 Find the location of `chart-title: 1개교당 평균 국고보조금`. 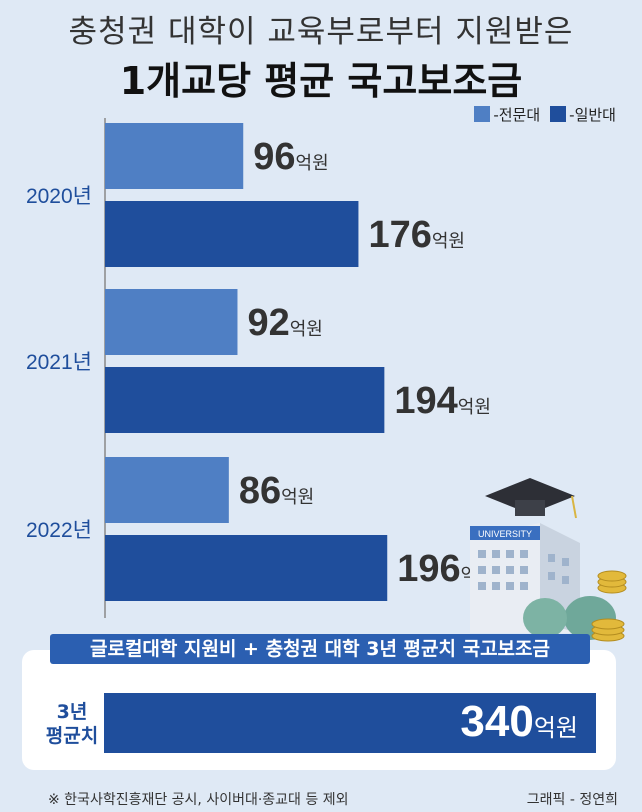

chart-title: 1개교당 평균 국고보조금 is located at coordinates (321, 81).